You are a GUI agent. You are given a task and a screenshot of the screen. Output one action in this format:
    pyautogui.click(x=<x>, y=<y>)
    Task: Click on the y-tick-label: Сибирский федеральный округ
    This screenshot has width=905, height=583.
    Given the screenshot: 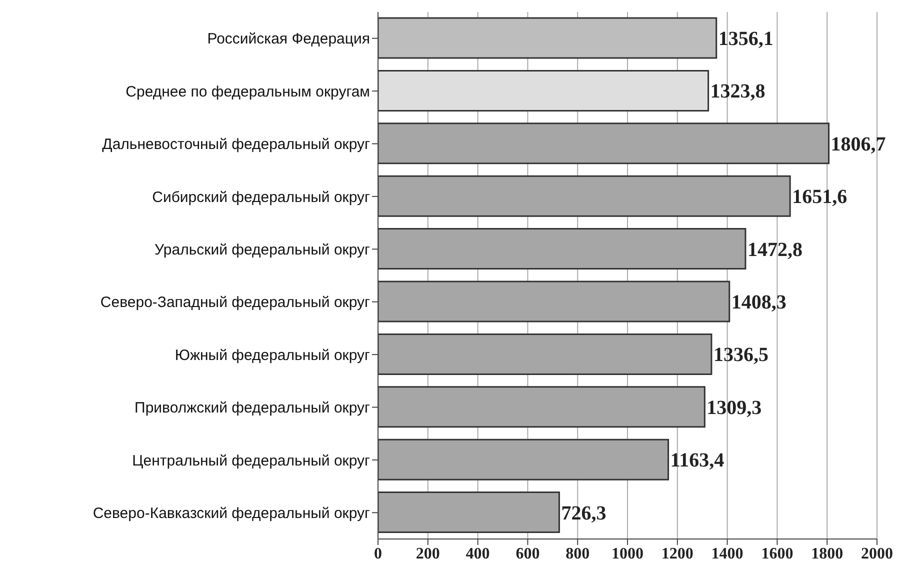 What is the action you would take?
    pyautogui.click(x=261, y=197)
    